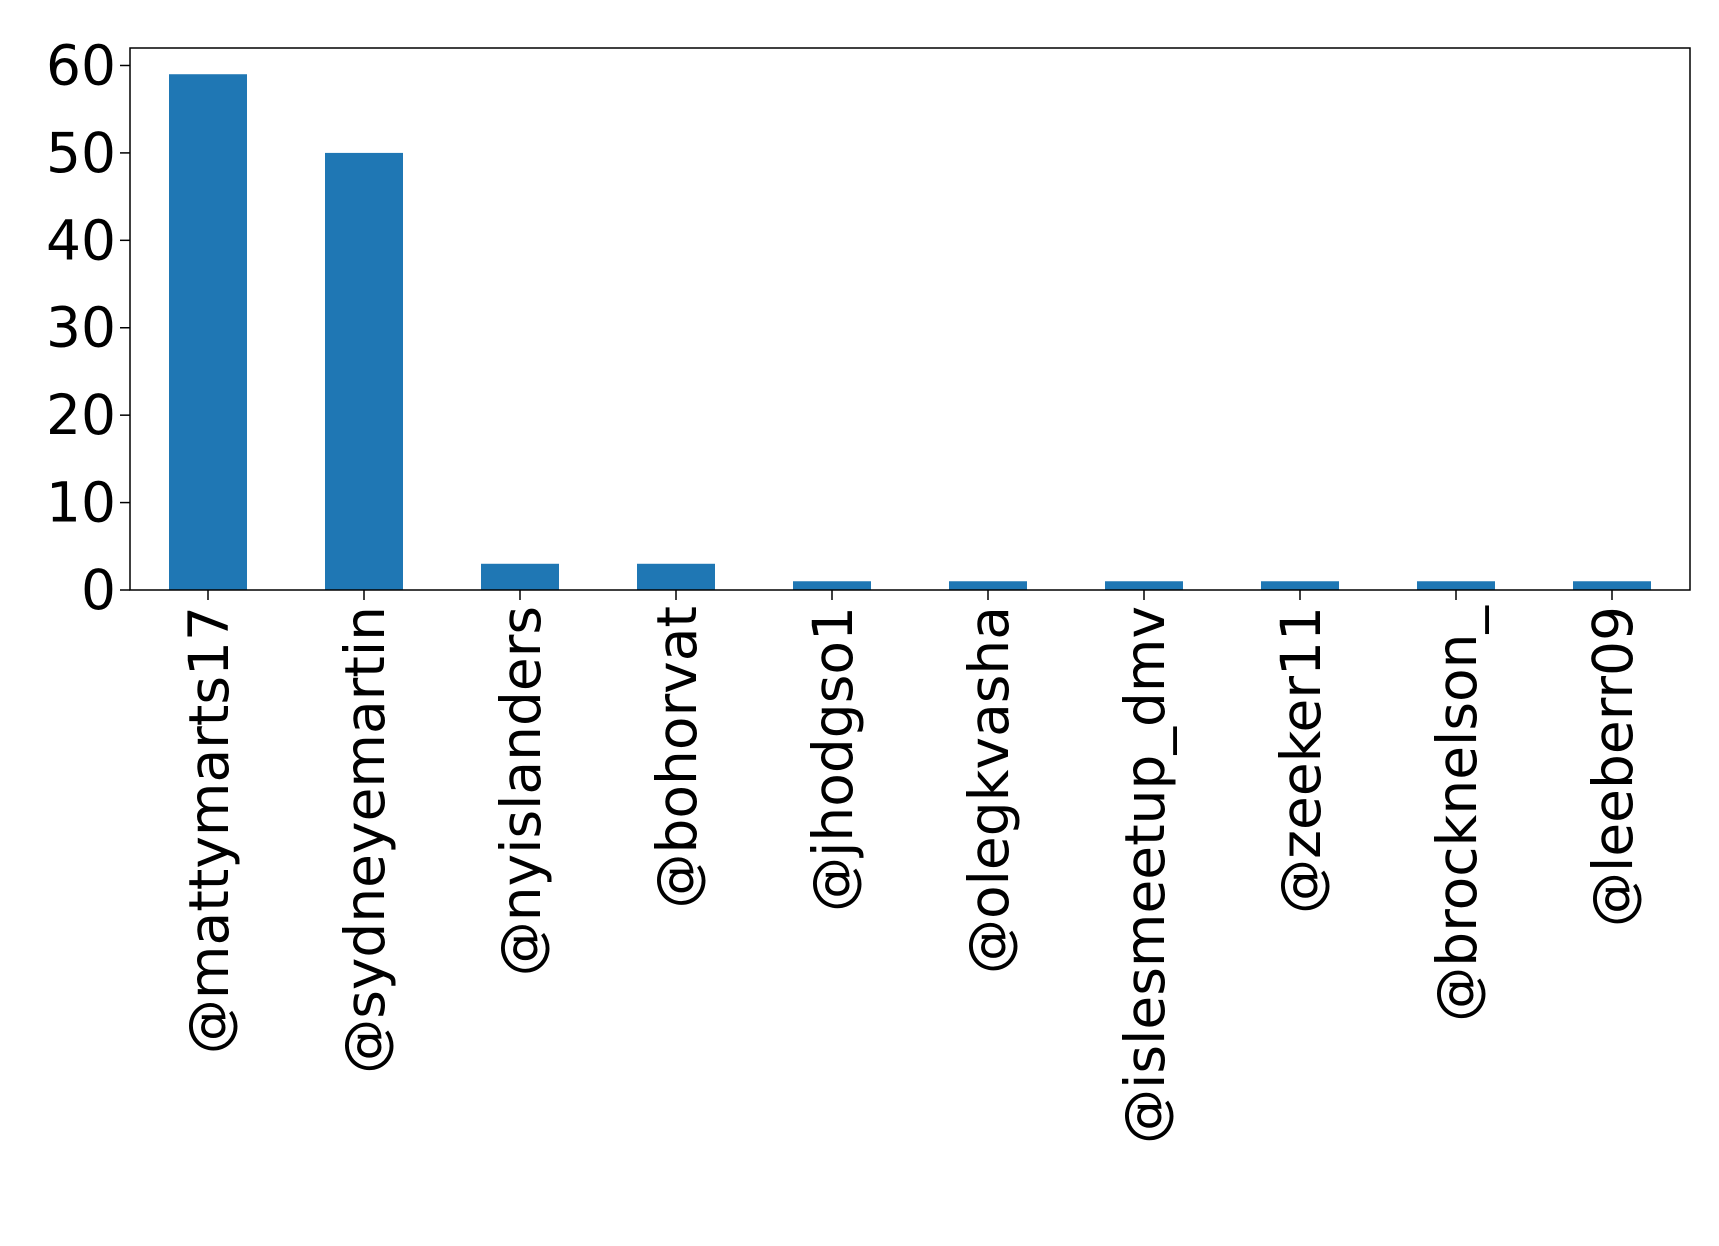 The image size is (1719, 1246). What do you see at coordinates (81, 503) in the screenshot?
I see `y-tick-label: 10` at bounding box center [81, 503].